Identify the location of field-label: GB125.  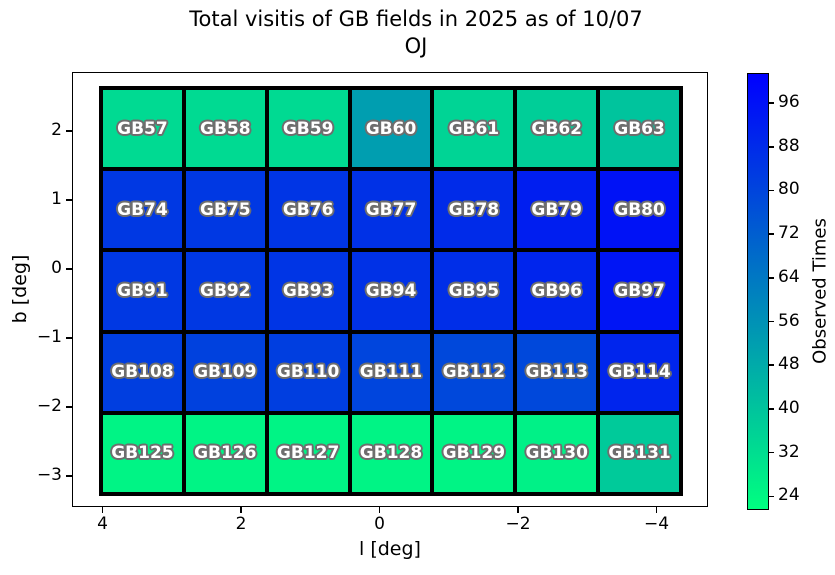
(142, 453).